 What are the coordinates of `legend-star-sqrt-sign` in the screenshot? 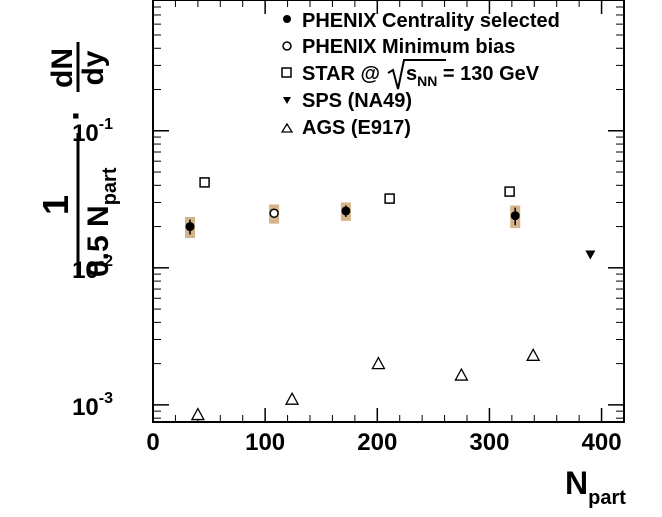 It's located at (416, 74).